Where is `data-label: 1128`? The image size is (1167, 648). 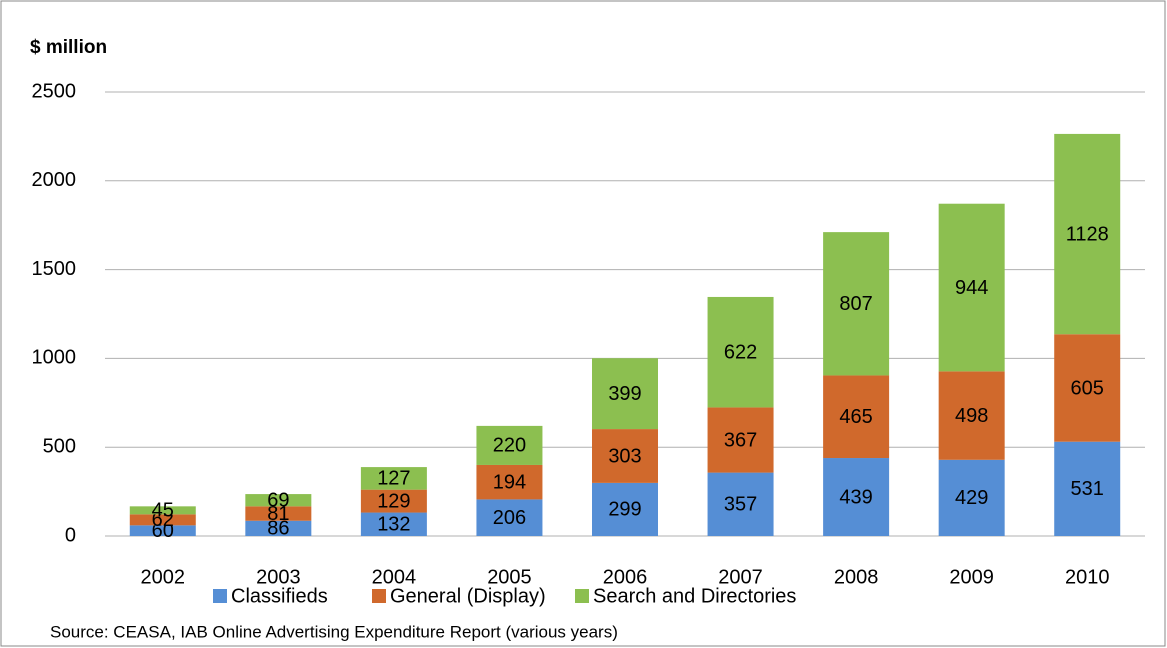 data-label: 1128 is located at coordinates (1087, 234).